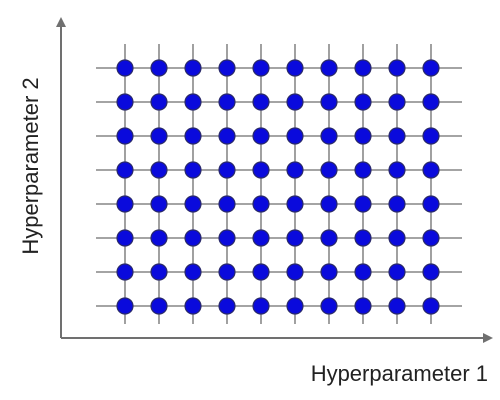 This screenshot has width=500, height=400. What do you see at coordinates (30, 165) in the screenshot?
I see `y-axis-label: Hyperparameter 2` at bounding box center [30, 165].